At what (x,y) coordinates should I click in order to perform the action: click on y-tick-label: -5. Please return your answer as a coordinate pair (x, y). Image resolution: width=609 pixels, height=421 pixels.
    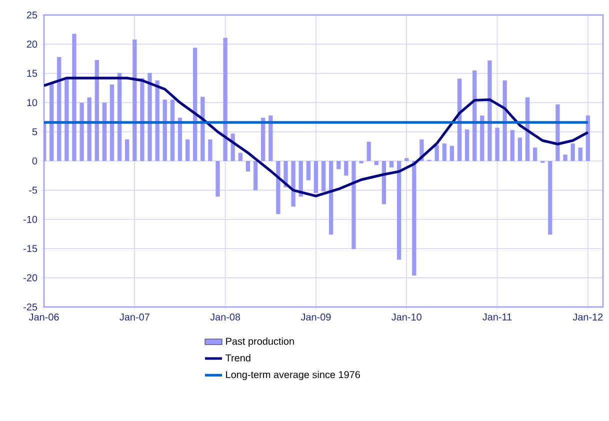
    Looking at the image, I should click on (33, 190).